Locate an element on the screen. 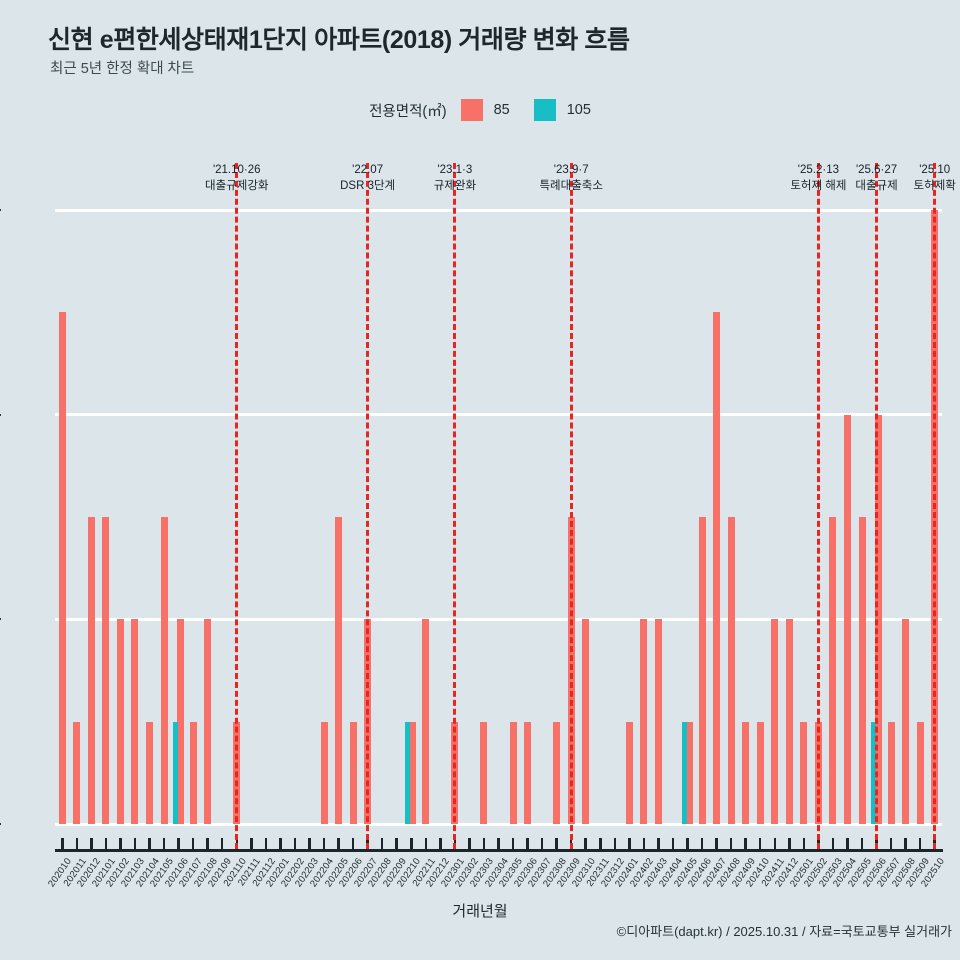 This screenshot has width=960, height=960. page-subtitle: 최근 5년 한정 확대 차트 is located at coordinates (122, 69).